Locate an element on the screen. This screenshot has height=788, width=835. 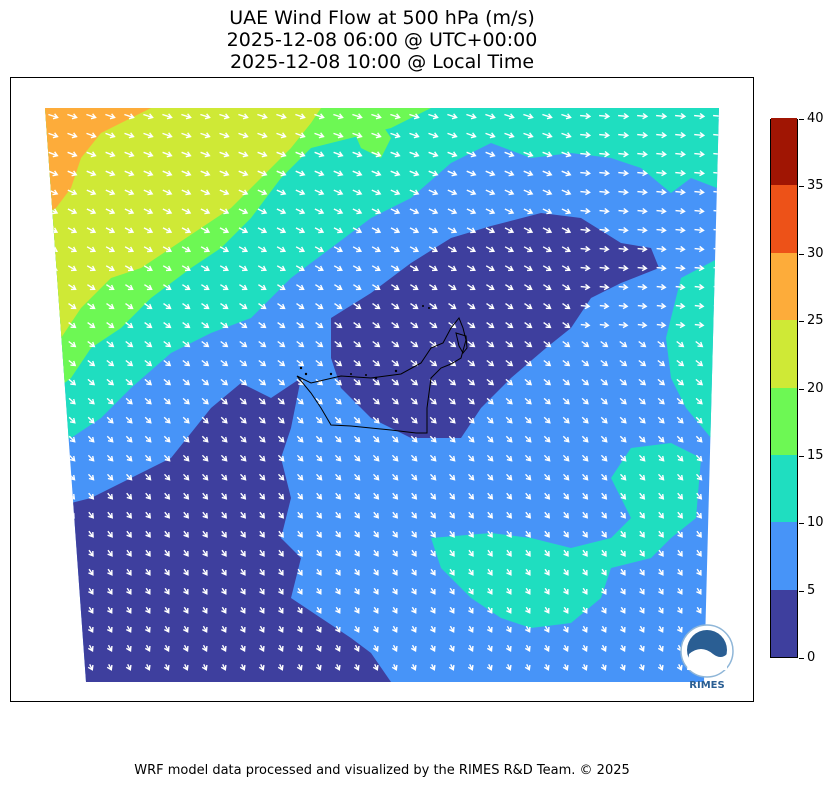
speed-band-10-15-southeast is located at coordinates (566, 535).